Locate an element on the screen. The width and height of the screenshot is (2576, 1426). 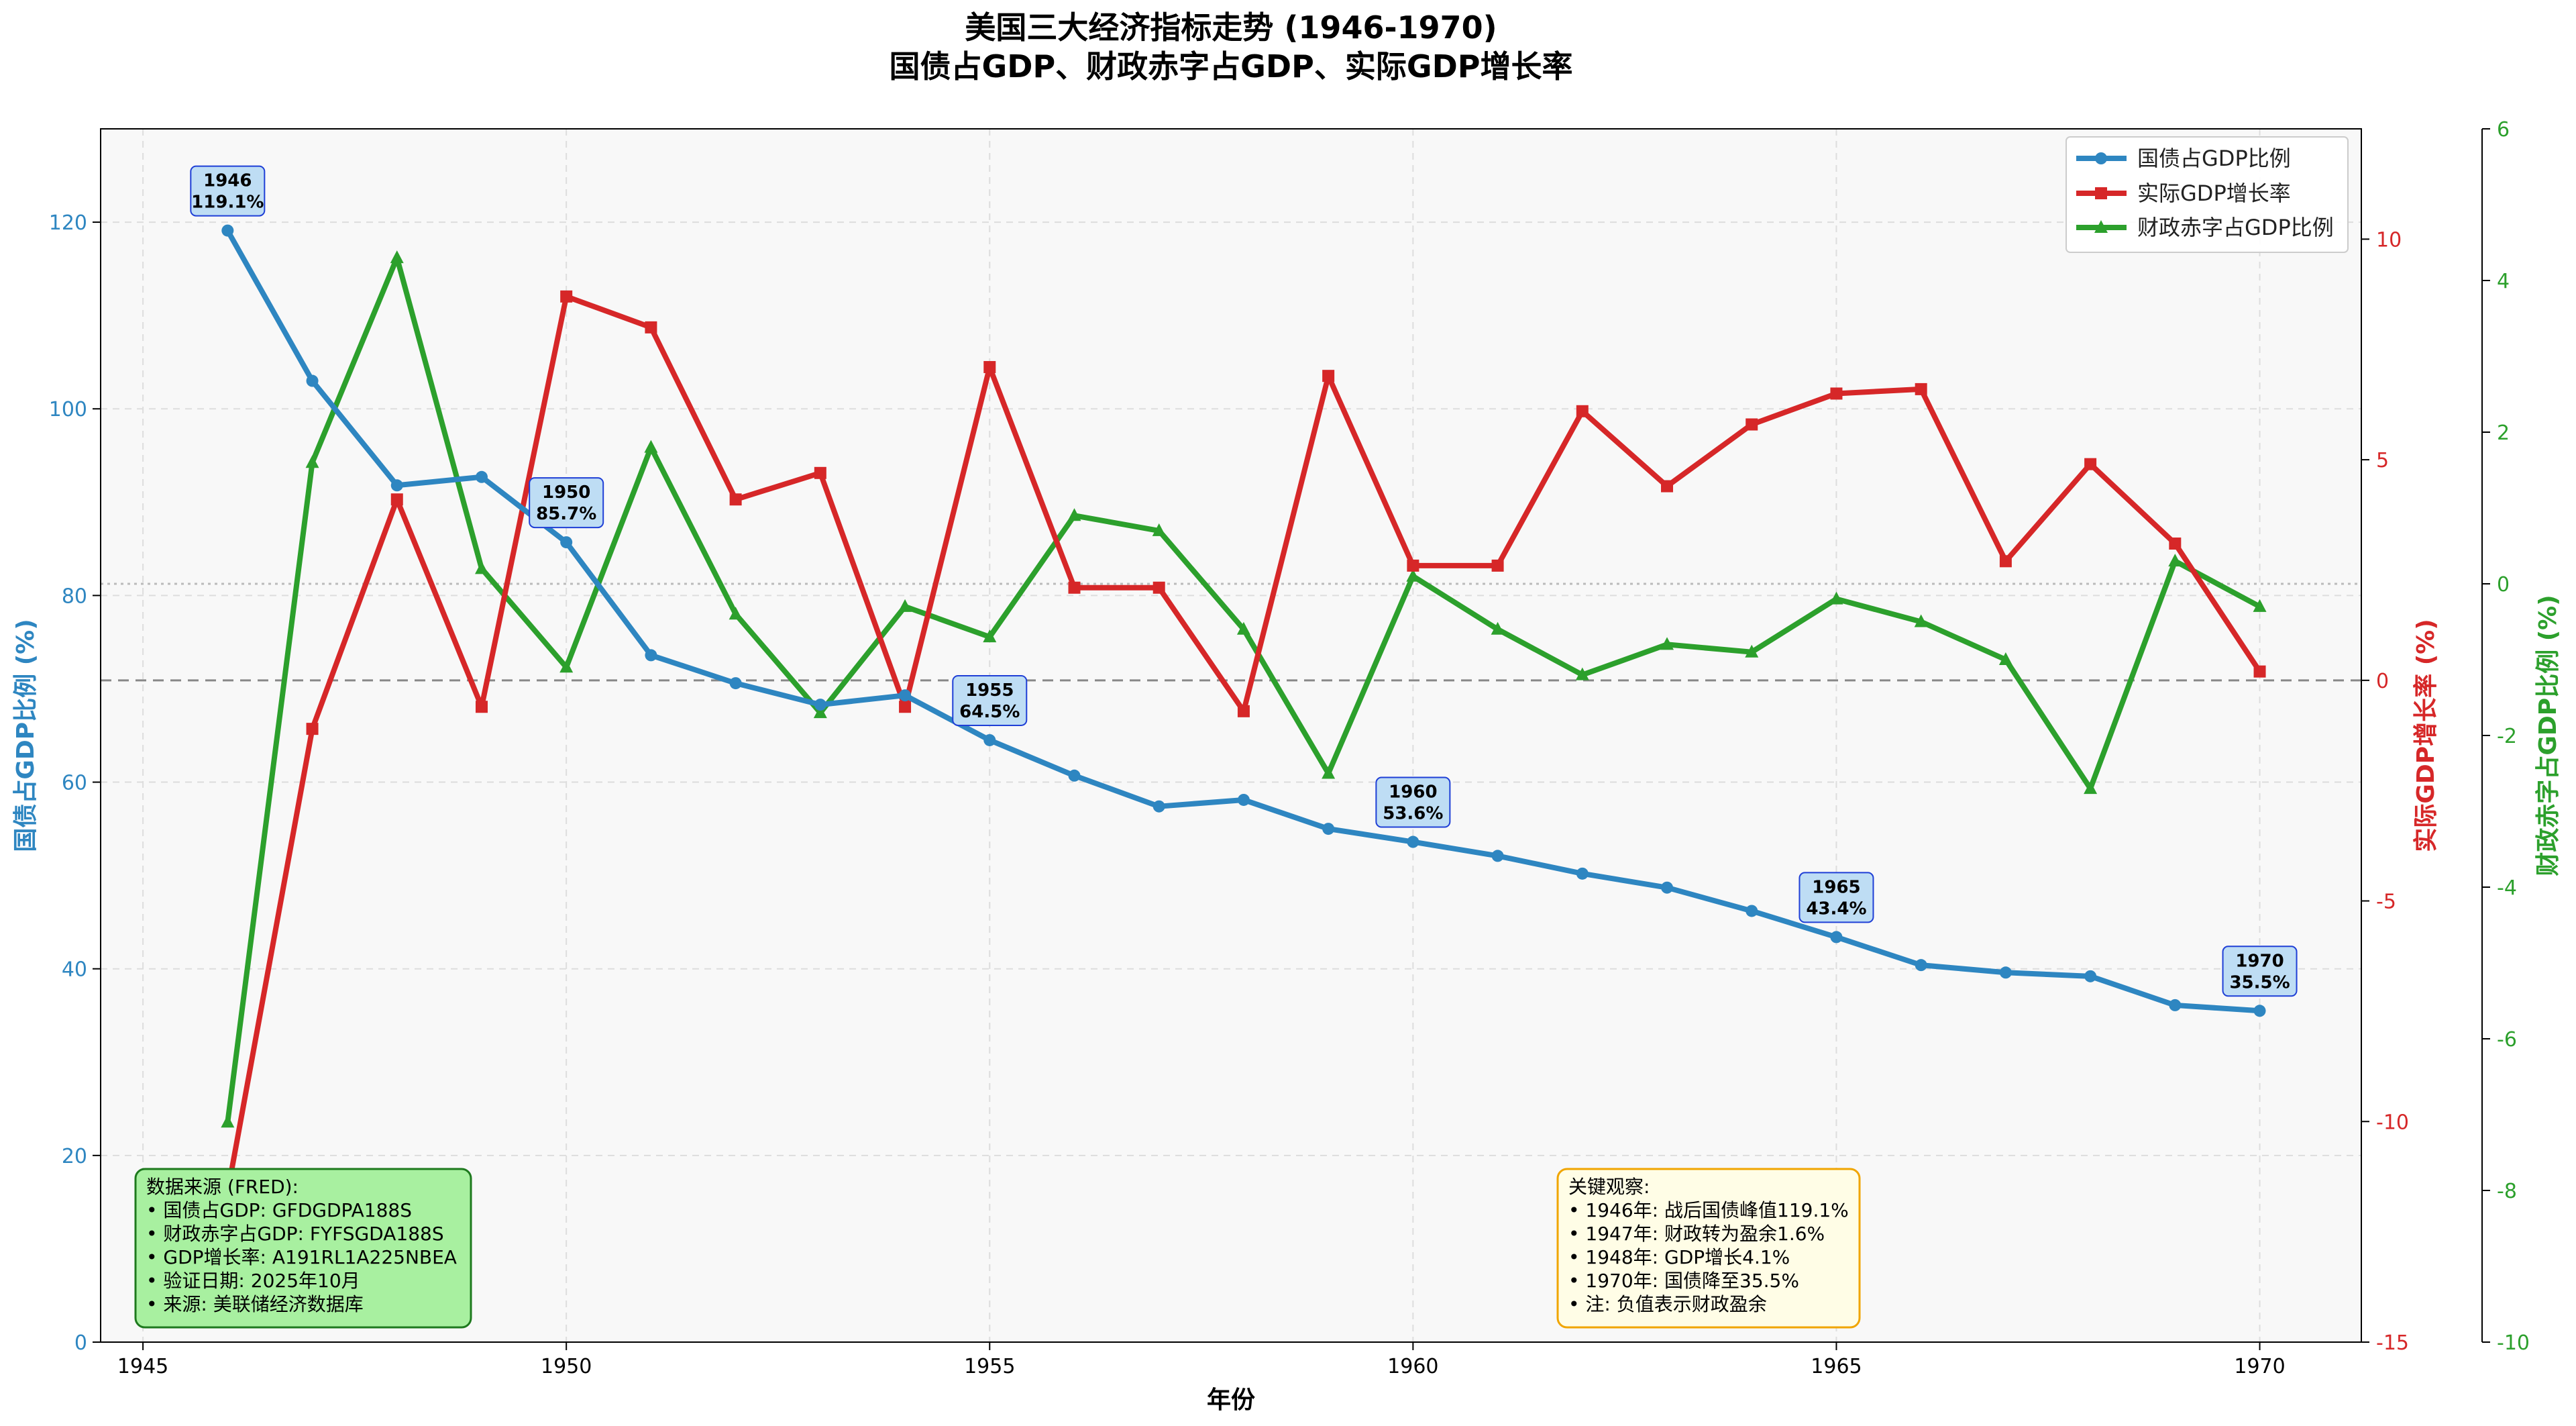
right1-tick-label: -15 is located at coordinates (2392, 1343).